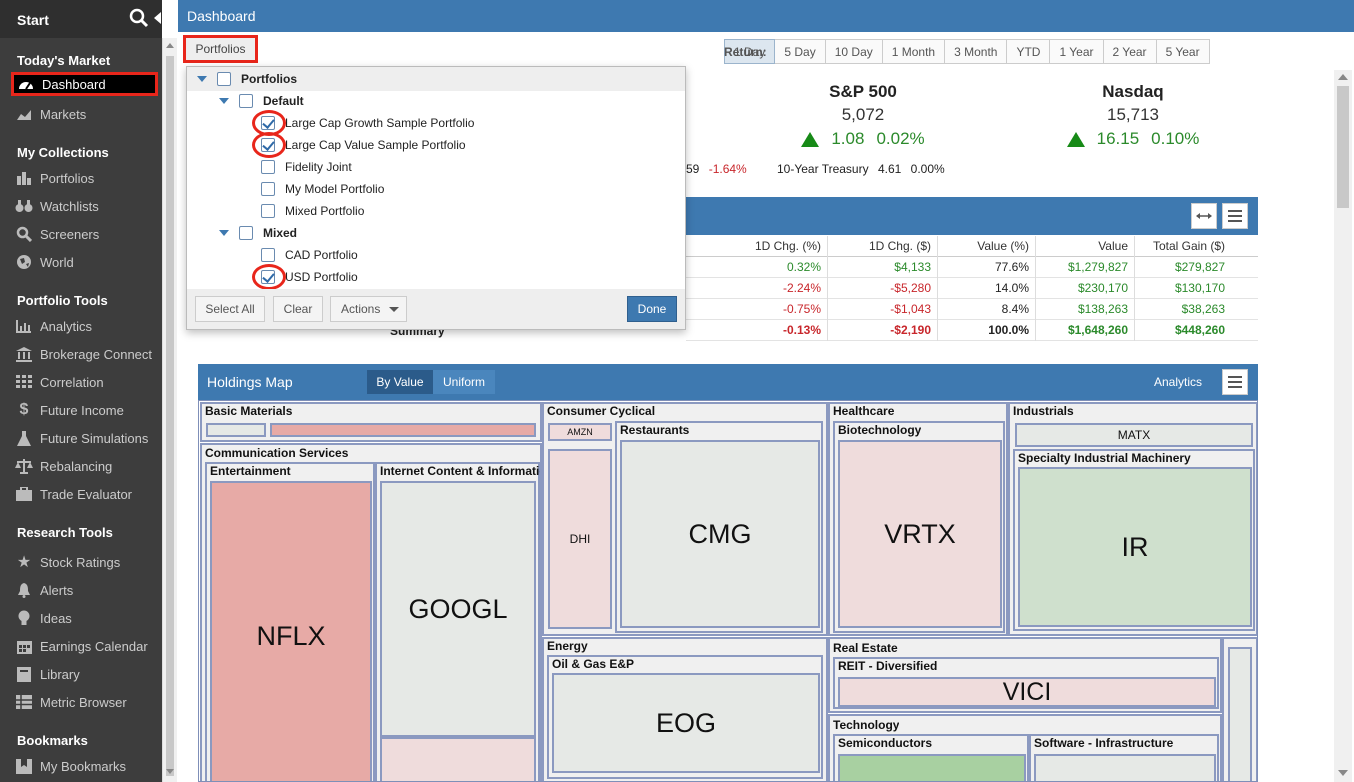  What do you see at coordinates (920, 534) in the screenshot?
I see `holding-tile-vrtx: VRTX` at bounding box center [920, 534].